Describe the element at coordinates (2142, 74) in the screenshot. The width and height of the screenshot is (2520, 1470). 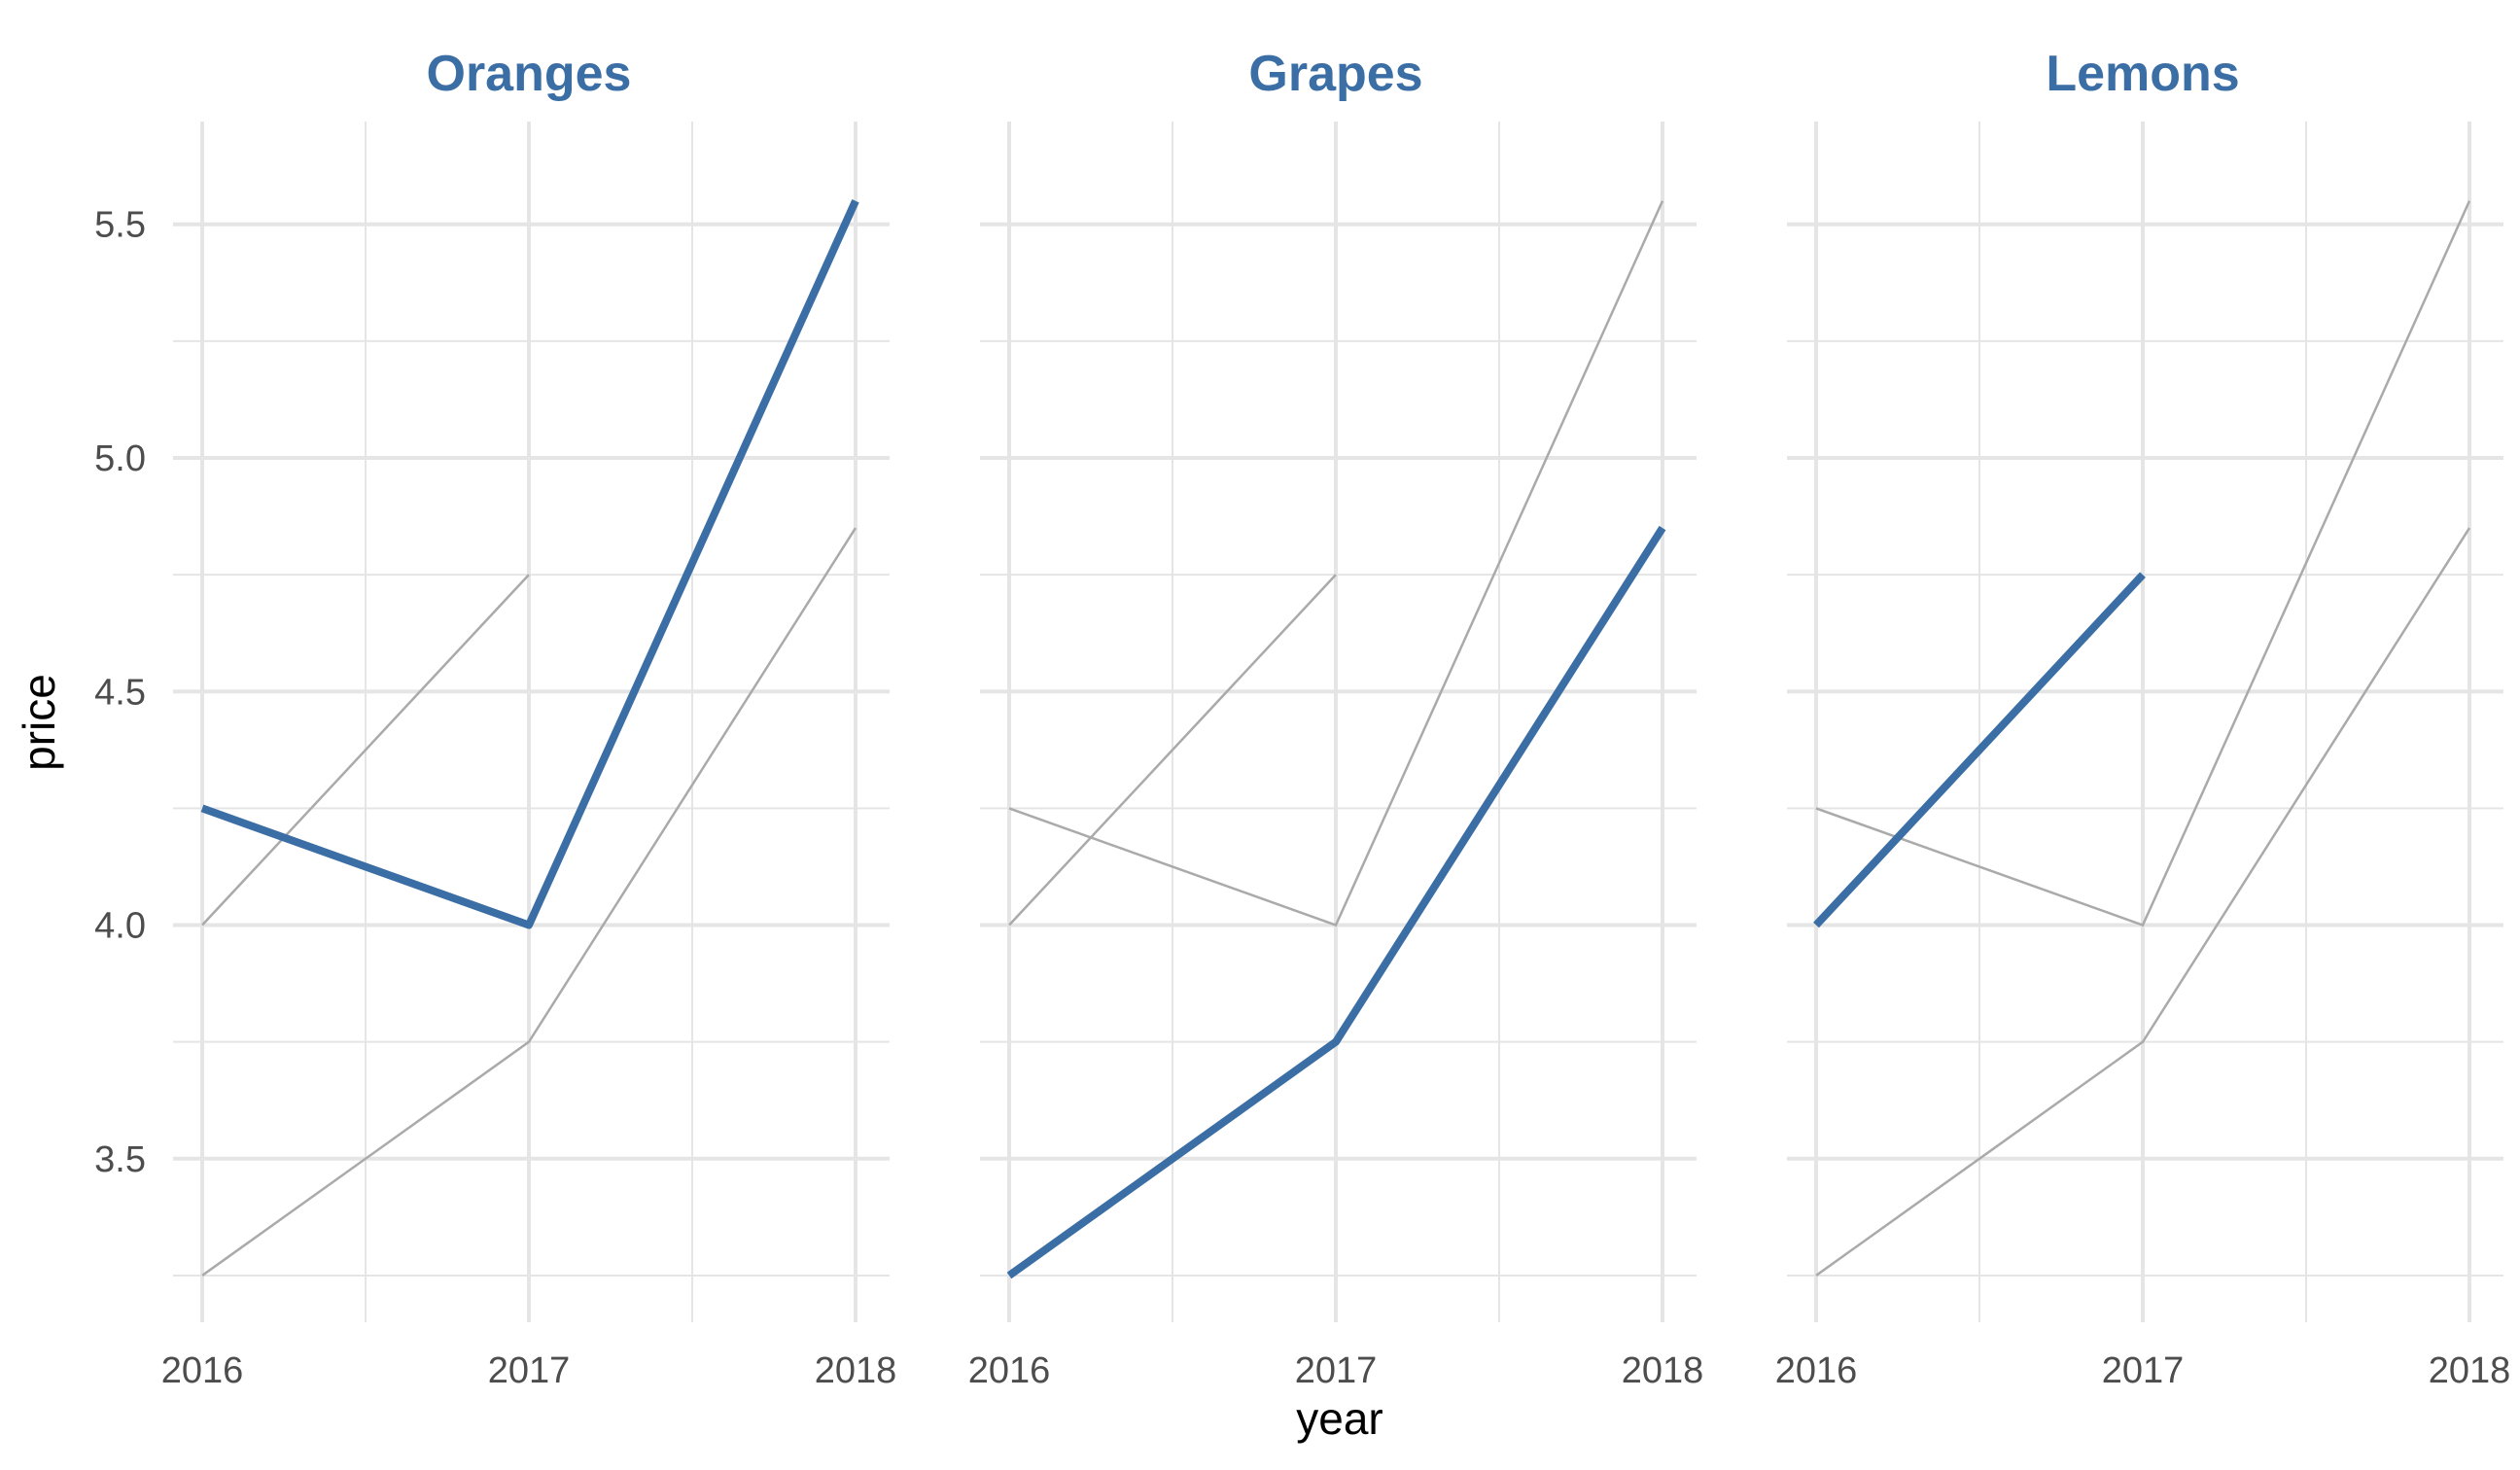
I see `panel-title-lemons: Lemons` at that location.